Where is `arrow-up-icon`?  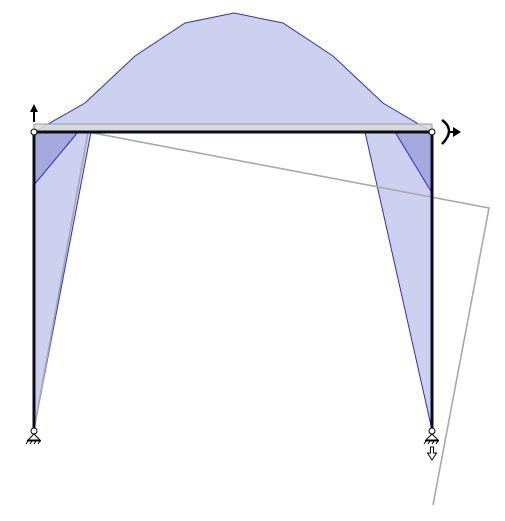 arrow-up-icon is located at coordinates (34, 113).